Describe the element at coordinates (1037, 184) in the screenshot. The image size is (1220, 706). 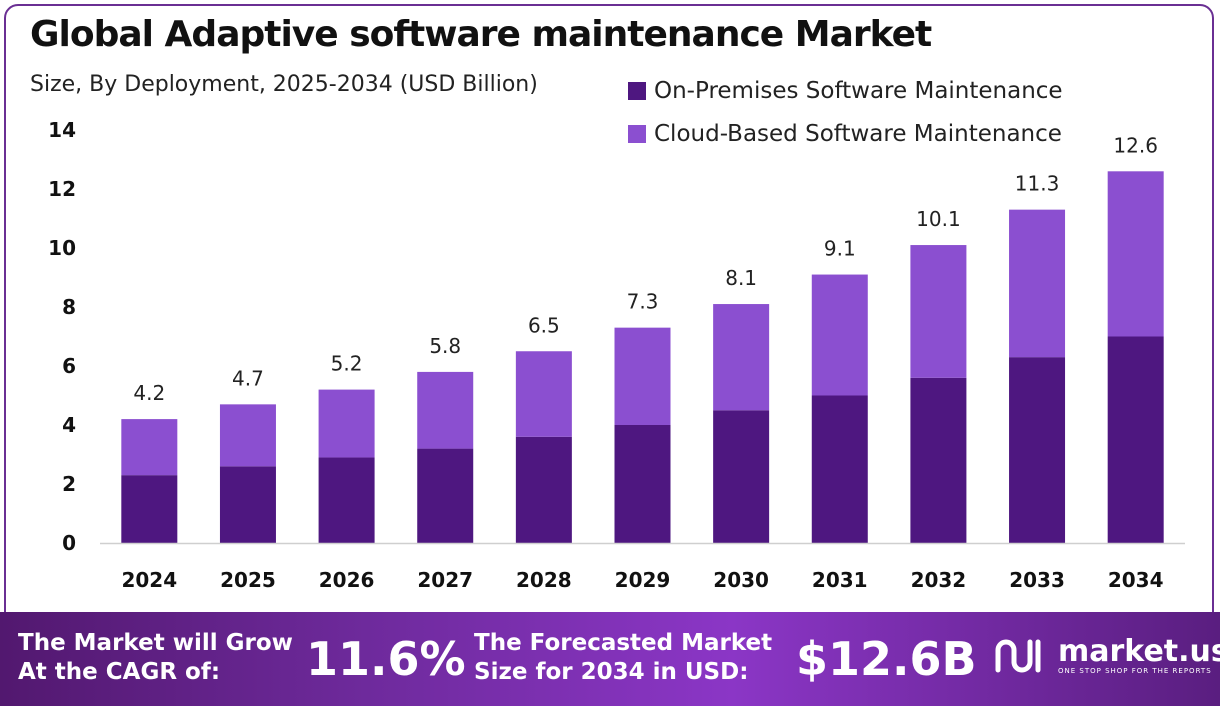
I see `total-label-2033: 11.3` at that location.